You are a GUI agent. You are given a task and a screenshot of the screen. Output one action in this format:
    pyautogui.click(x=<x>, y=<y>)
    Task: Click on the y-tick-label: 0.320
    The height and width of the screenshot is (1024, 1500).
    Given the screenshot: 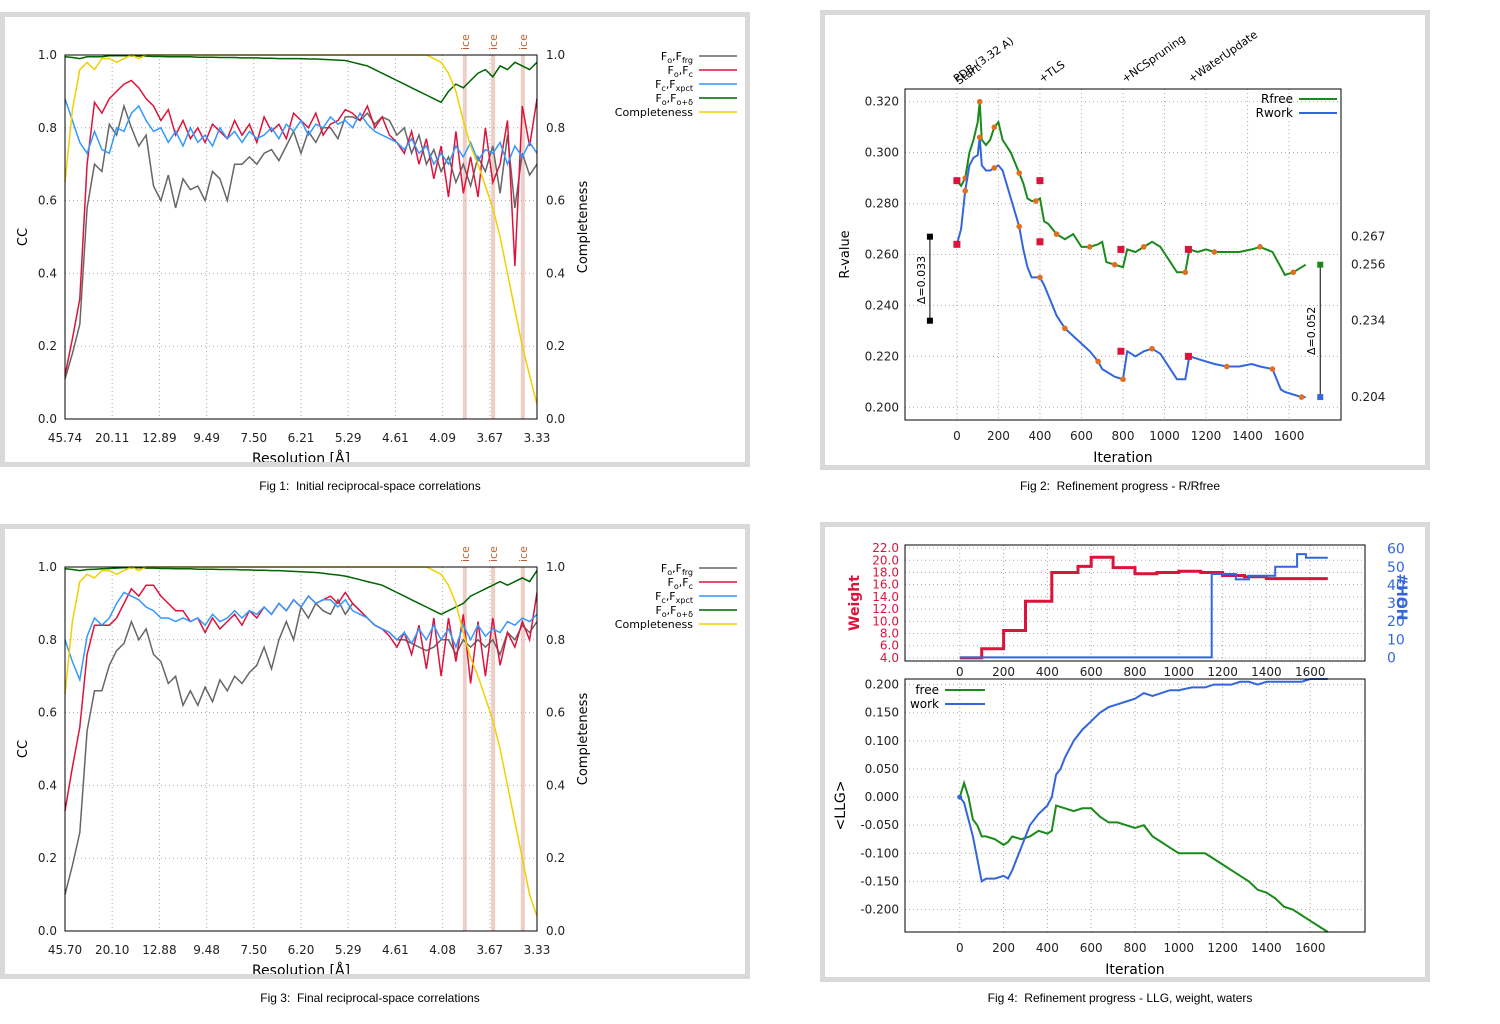 What is the action you would take?
    pyautogui.click(x=882, y=102)
    